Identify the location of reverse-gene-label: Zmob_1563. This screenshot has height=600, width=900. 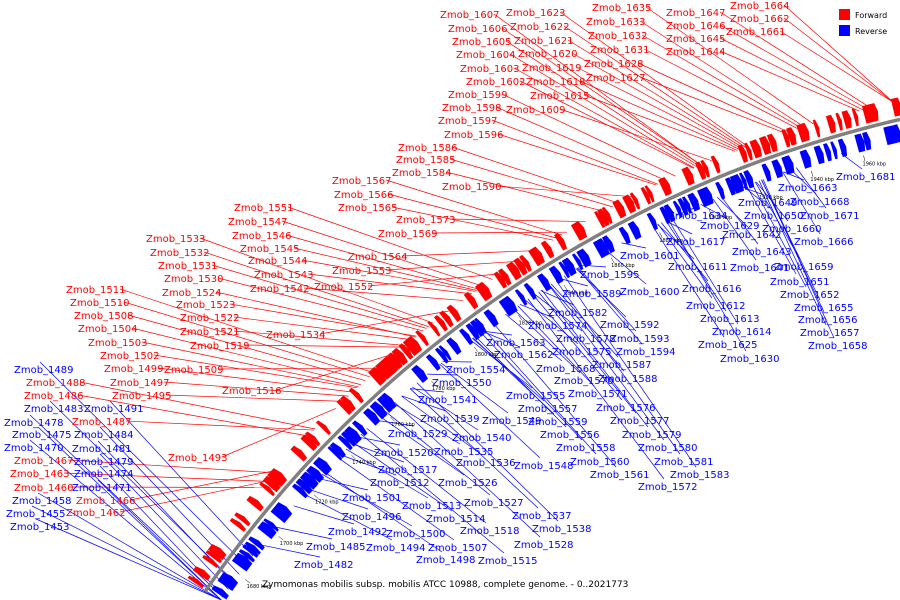
(516, 343).